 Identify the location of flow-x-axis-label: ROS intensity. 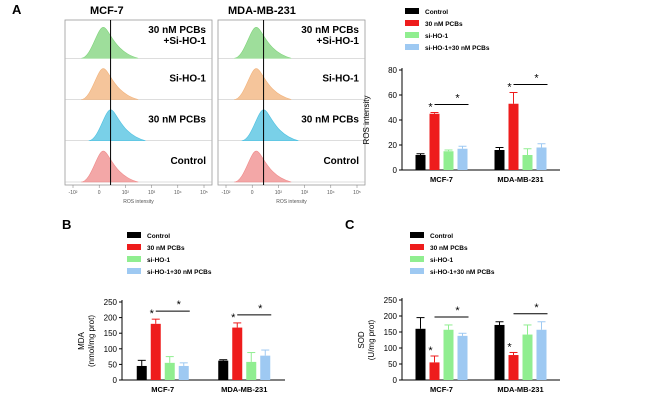
(138, 202).